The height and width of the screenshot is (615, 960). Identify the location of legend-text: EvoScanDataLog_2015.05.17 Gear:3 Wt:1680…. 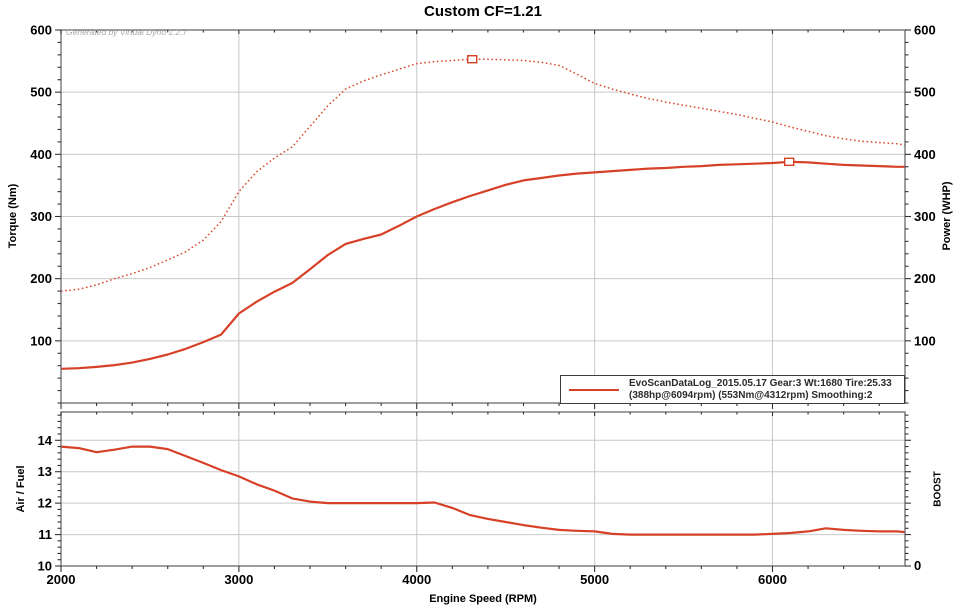
(760, 390).